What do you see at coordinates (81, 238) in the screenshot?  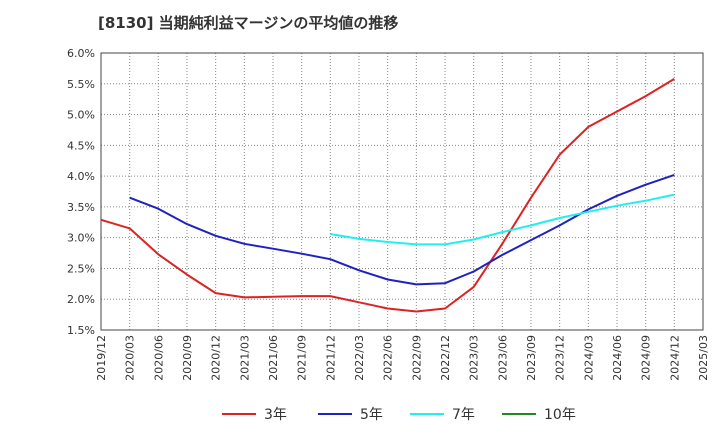 I see `y-tick-label: 3.0%` at bounding box center [81, 238].